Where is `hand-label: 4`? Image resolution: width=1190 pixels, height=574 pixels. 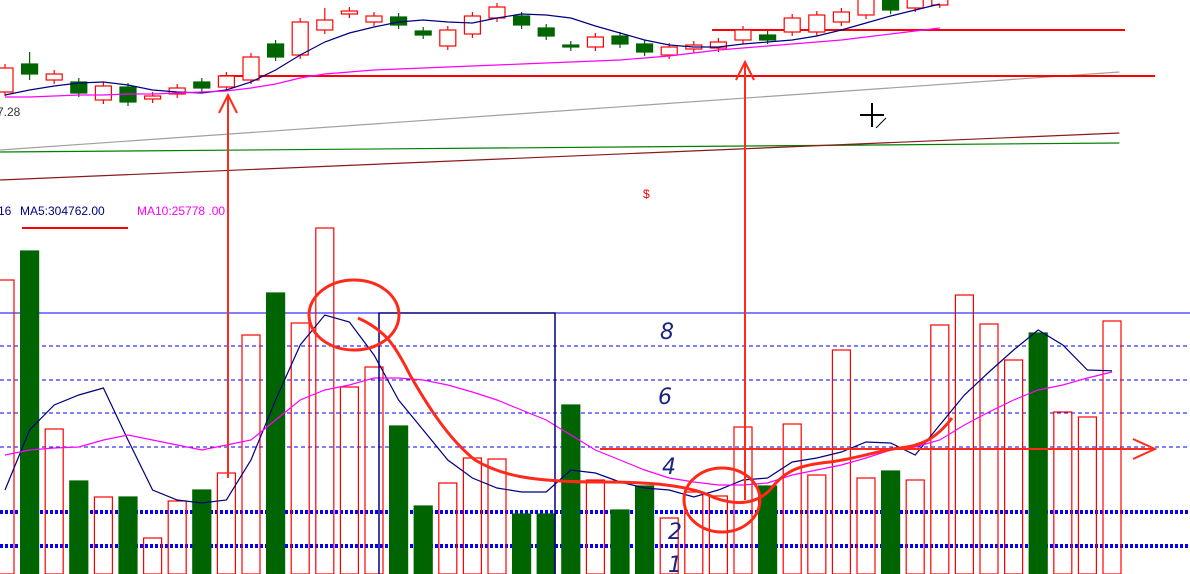 hand-label: 4 is located at coordinates (669, 467).